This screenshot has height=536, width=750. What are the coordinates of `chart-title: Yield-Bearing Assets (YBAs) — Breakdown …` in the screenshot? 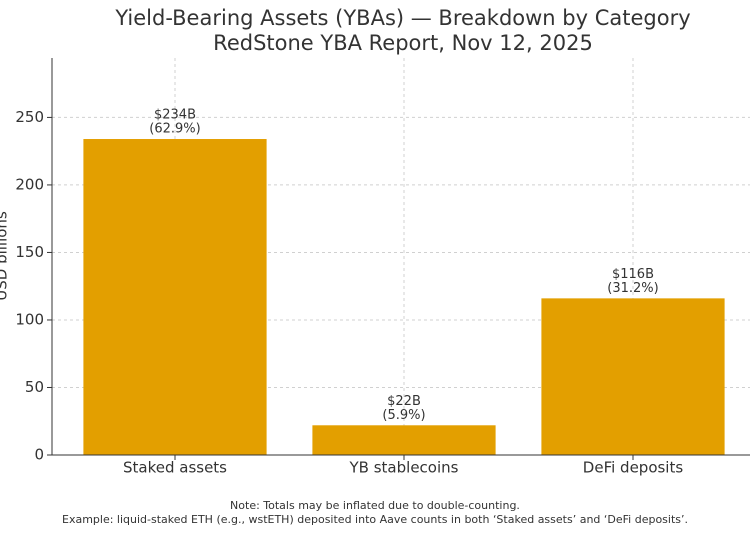 It's located at (402, 18).